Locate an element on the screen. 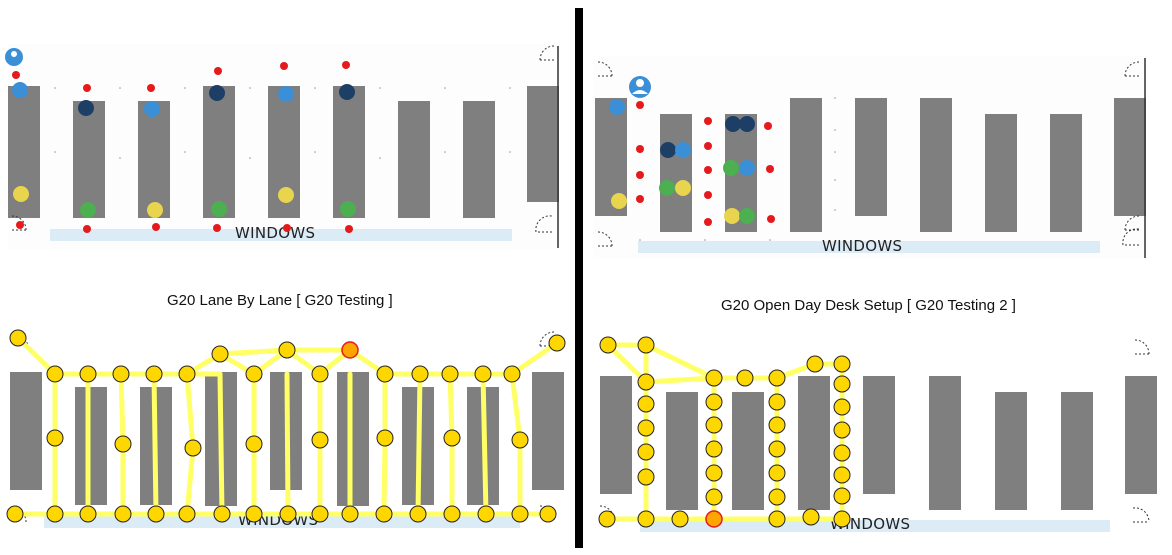  panel-divider is located at coordinates (579, 278).